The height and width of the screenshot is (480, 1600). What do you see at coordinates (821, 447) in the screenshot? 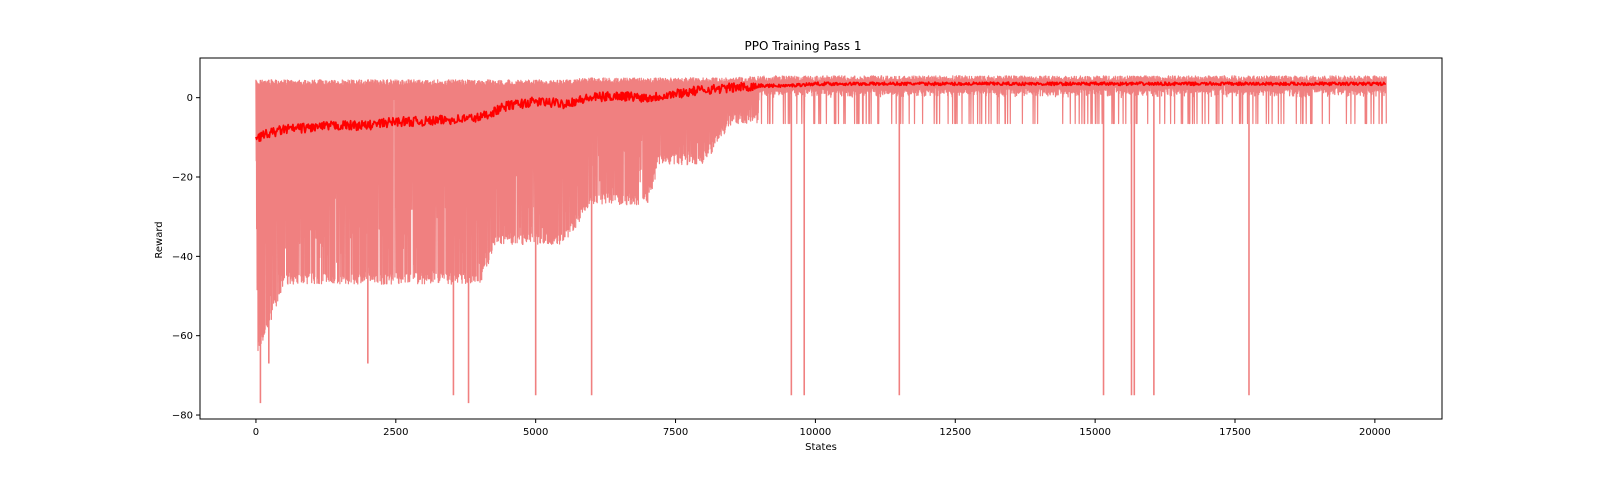
I see `x-axis-label: States` at bounding box center [821, 447].